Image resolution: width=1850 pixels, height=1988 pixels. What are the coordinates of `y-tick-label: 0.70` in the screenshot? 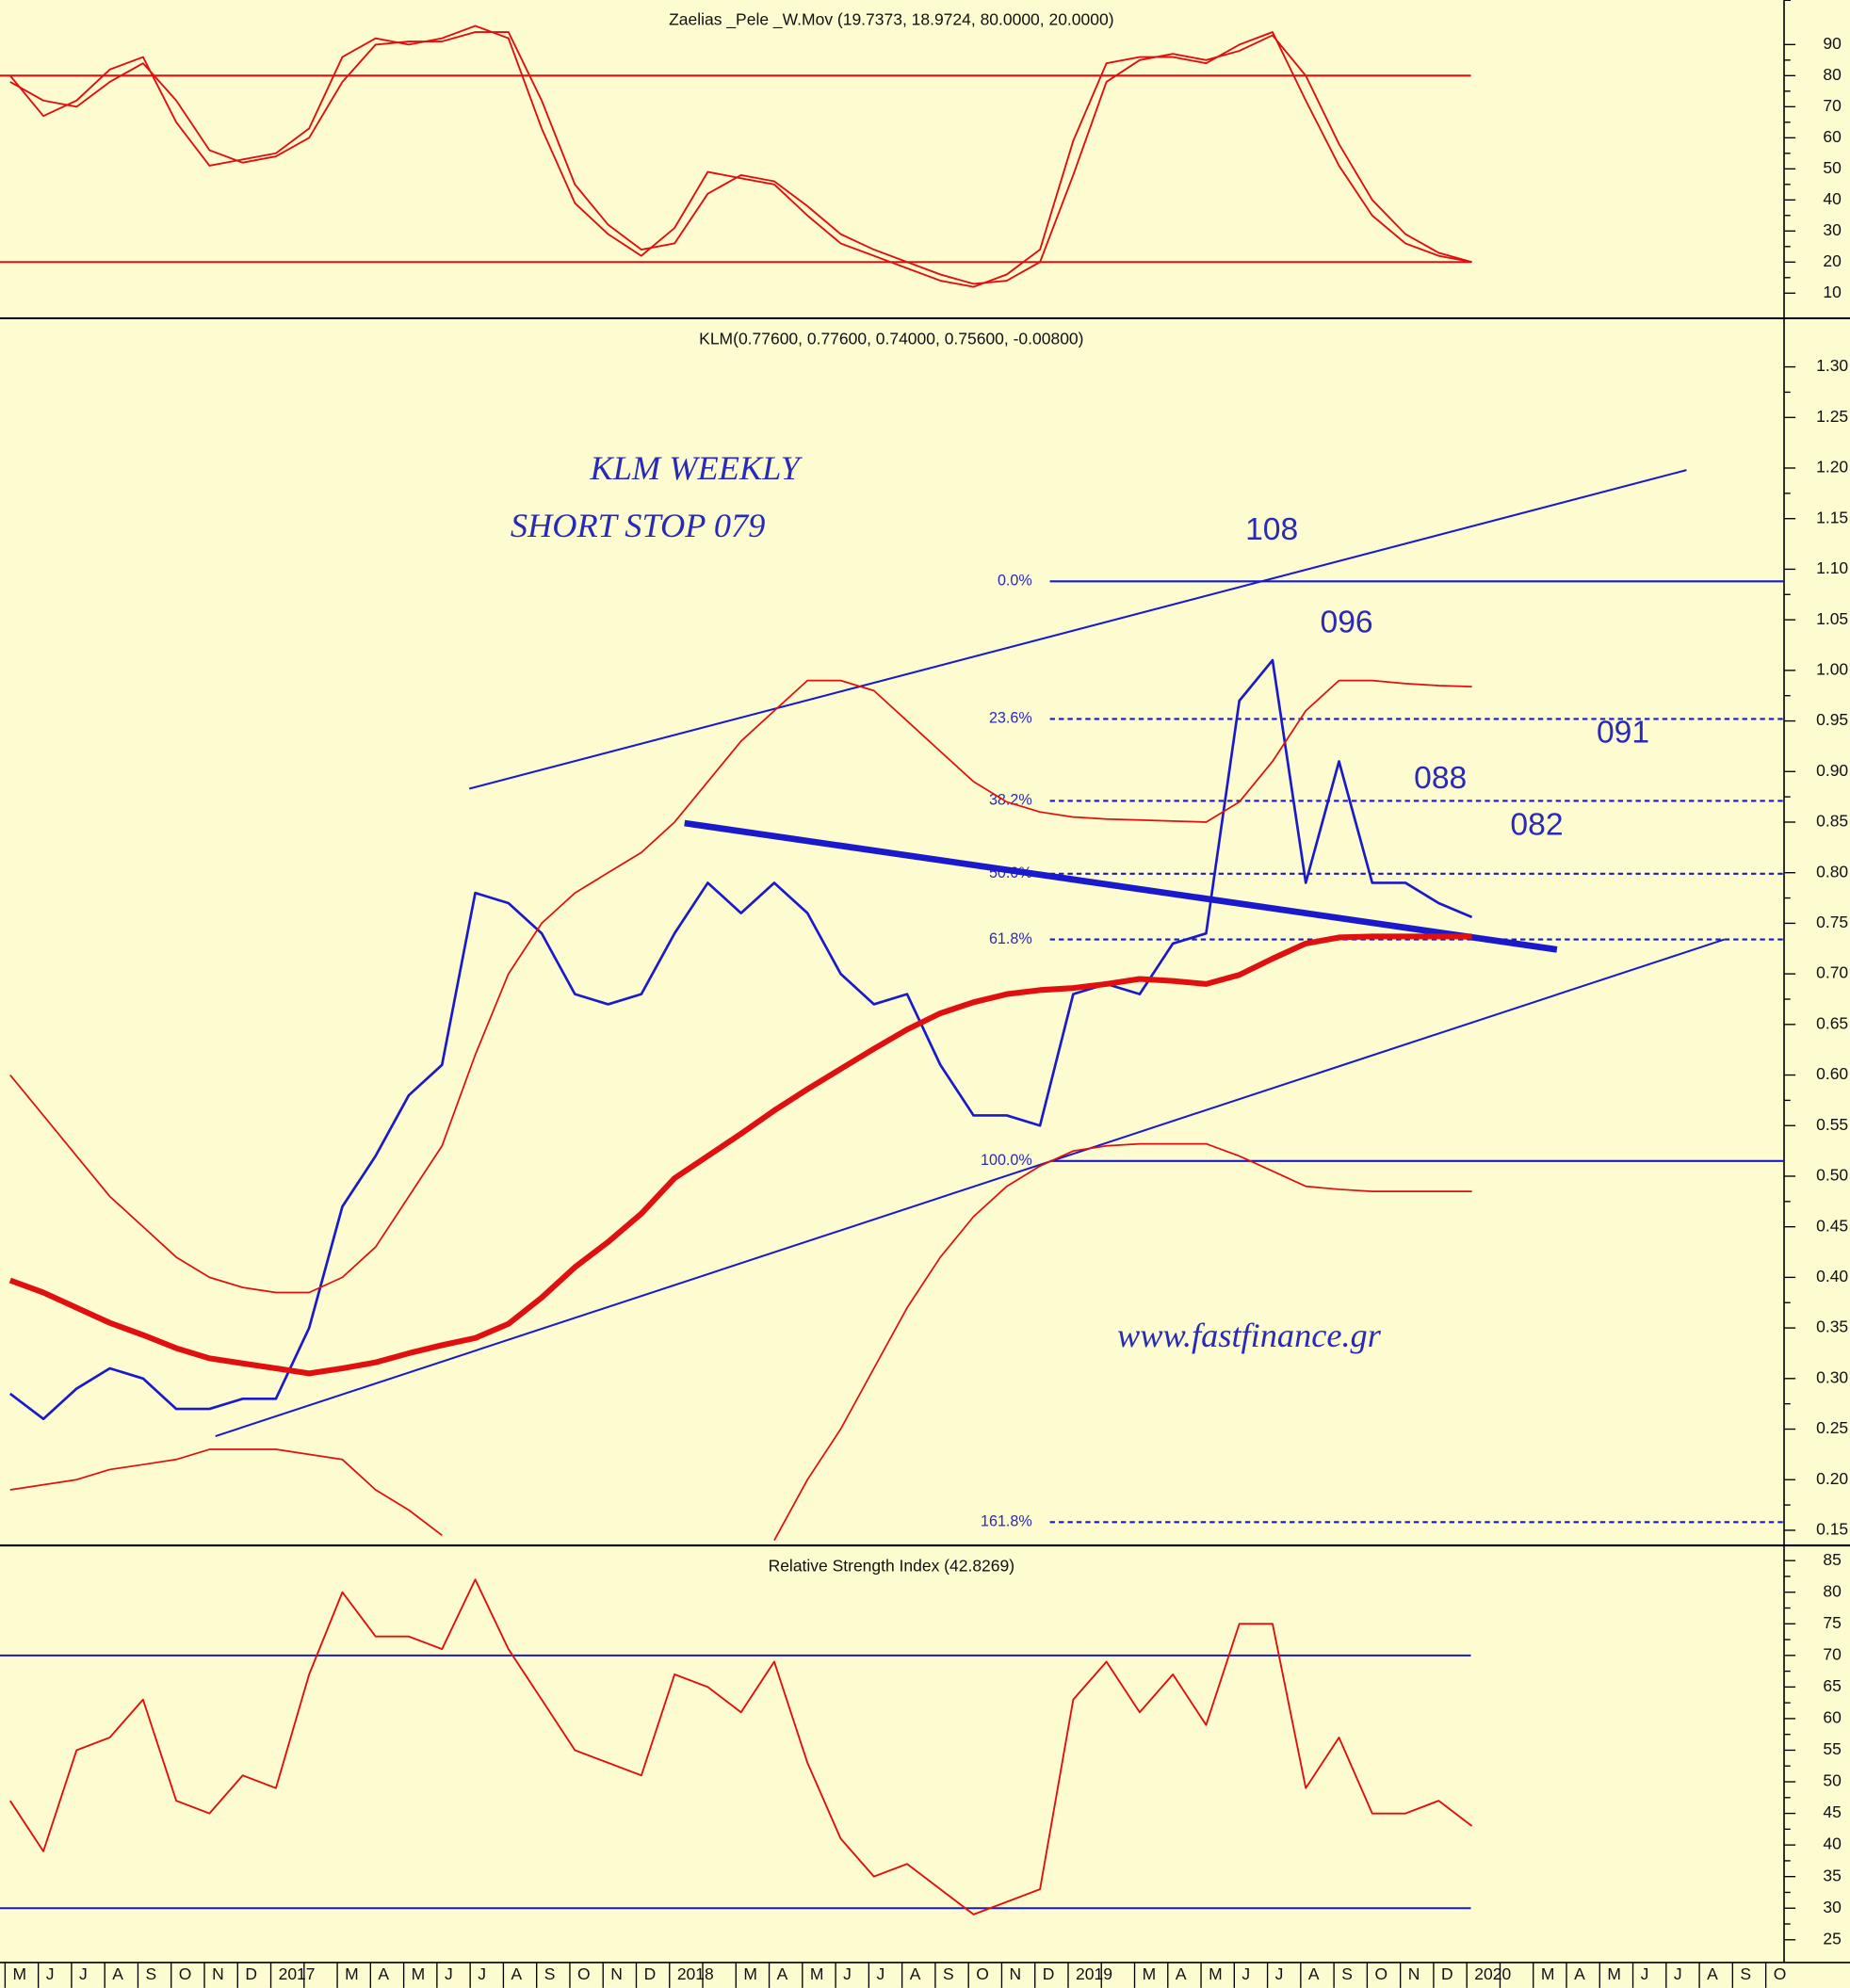 It's located at (1832, 972).